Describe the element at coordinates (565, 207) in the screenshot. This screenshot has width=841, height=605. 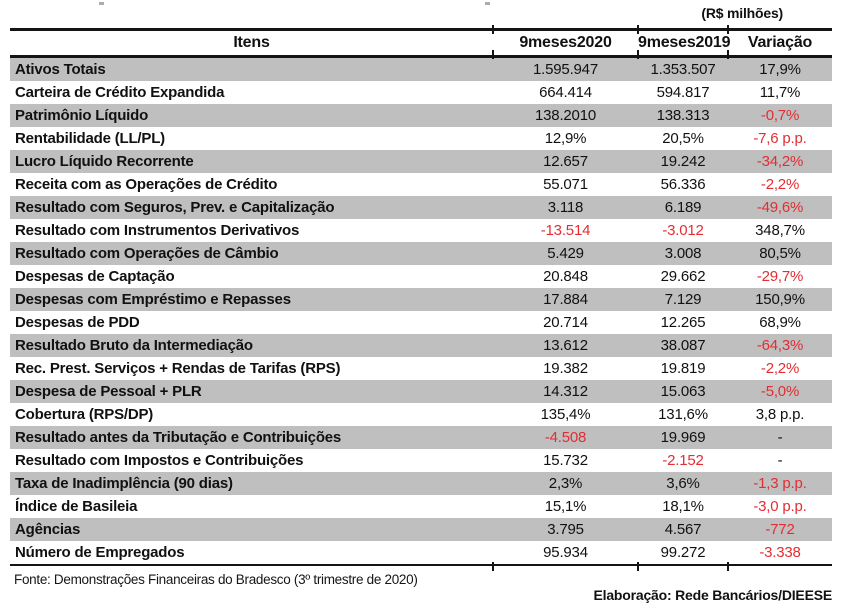
I see `value-2020-cell: 3.118` at that location.